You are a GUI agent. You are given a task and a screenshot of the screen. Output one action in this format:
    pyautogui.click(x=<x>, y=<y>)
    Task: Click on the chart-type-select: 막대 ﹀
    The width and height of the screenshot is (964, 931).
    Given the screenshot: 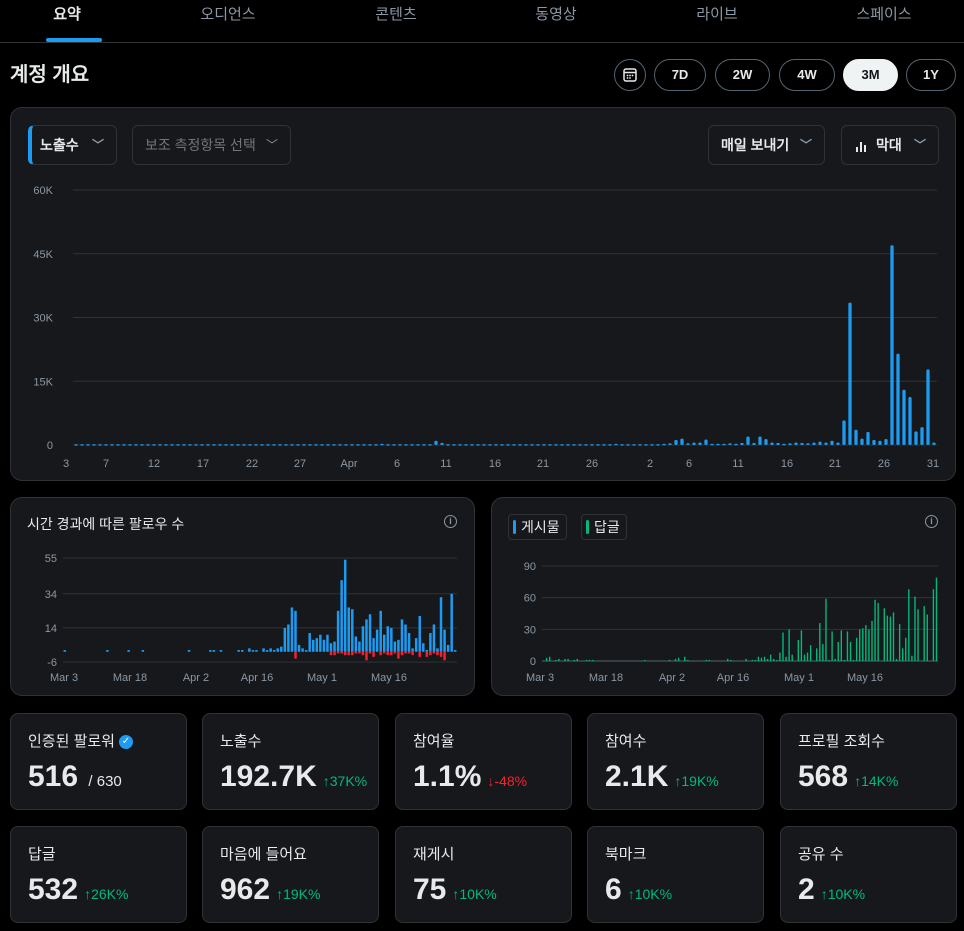 What is the action you would take?
    pyautogui.click(x=890, y=145)
    